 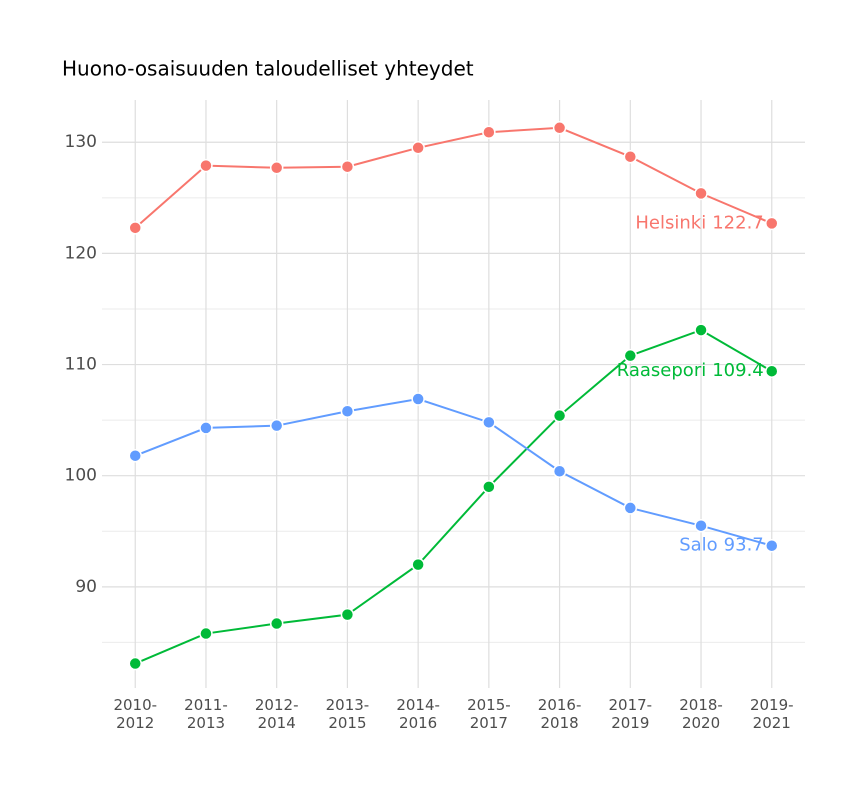 What do you see at coordinates (268, 69) in the screenshot?
I see `chart-title: Huono-osaisuuden taloudelliset yhteydet` at bounding box center [268, 69].